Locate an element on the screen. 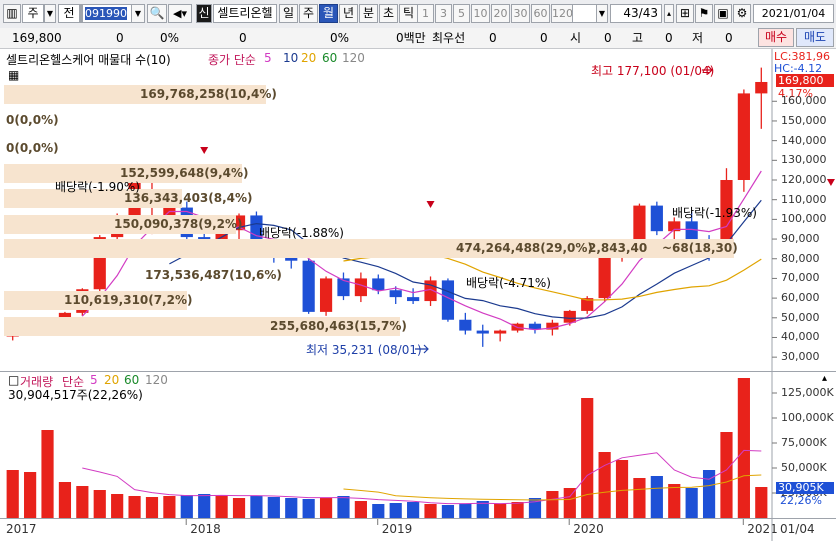 The width and height of the screenshot is (836, 541). grid-table-icon: ▦ is located at coordinates (14, 75).